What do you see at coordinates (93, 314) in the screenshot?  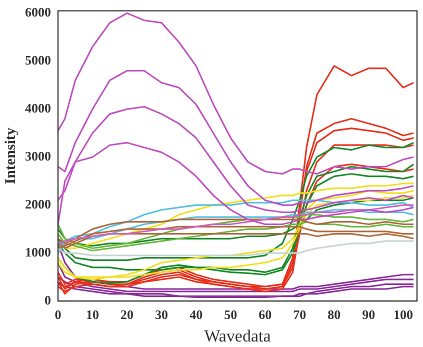 I see `x-tick-label: 10` at bounding box center [93, 314].